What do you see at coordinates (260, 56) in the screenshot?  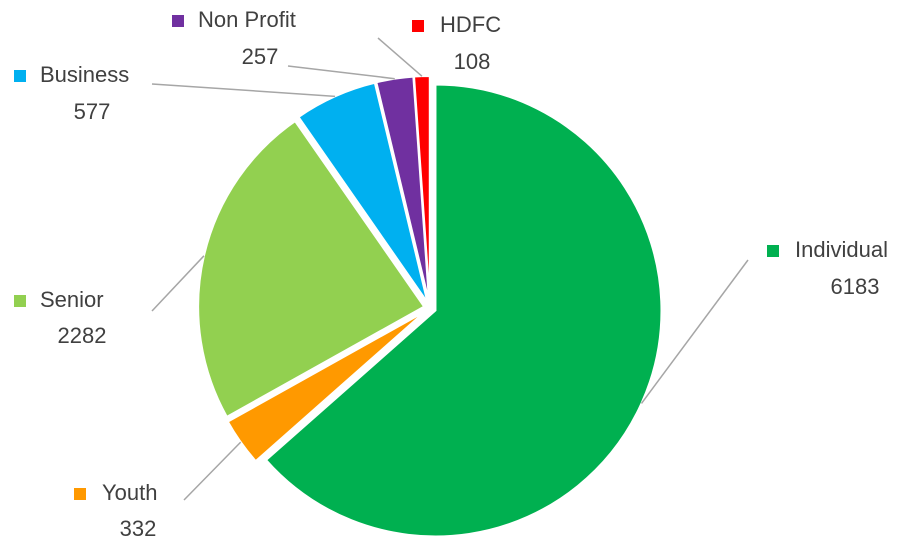 I see `data-label-value: 257` at bounding box center [260, 56].